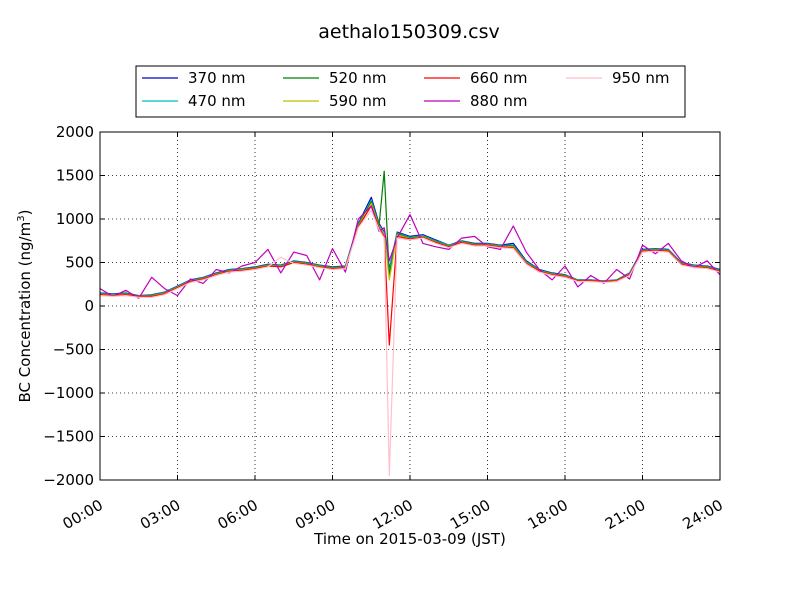  I want to click on y-tick-label: 0, so click(89, 306).